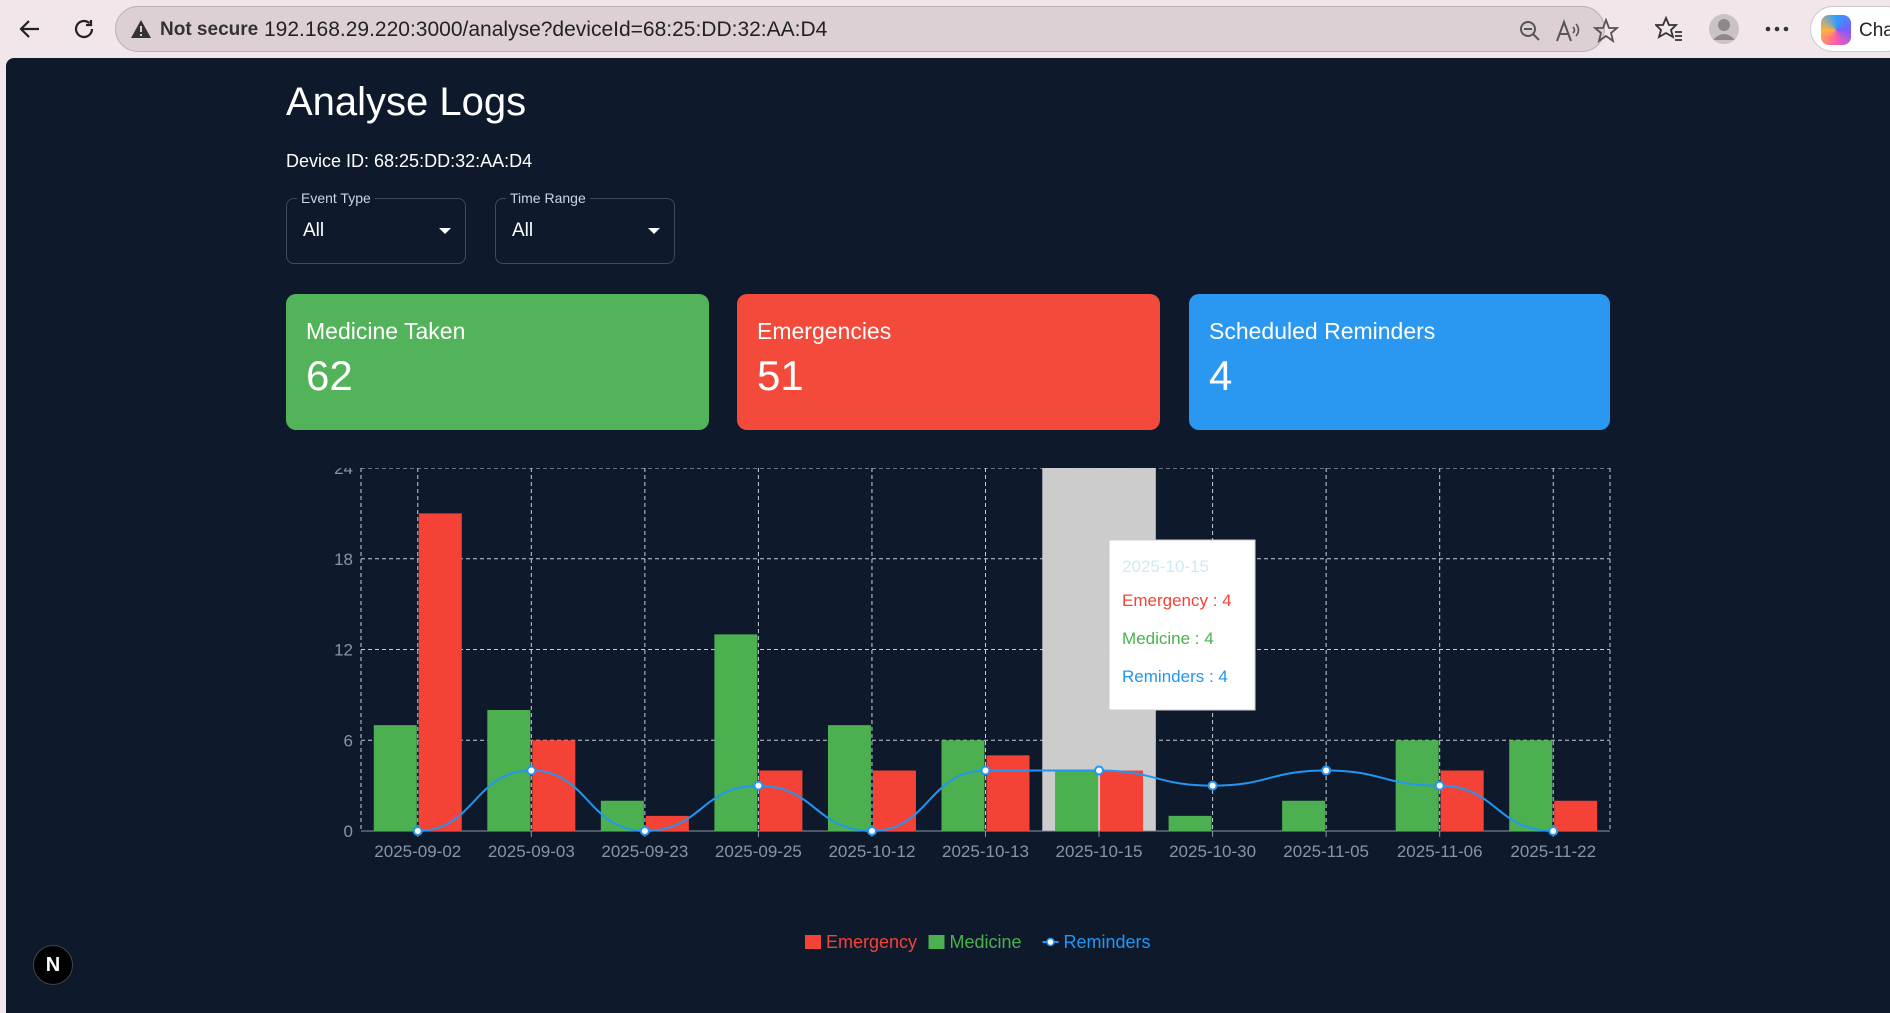 The image size is (1890, 1013). Describe the element at coordinates (84, 29) in the screenshot. I see `refresh-icon` at that location.